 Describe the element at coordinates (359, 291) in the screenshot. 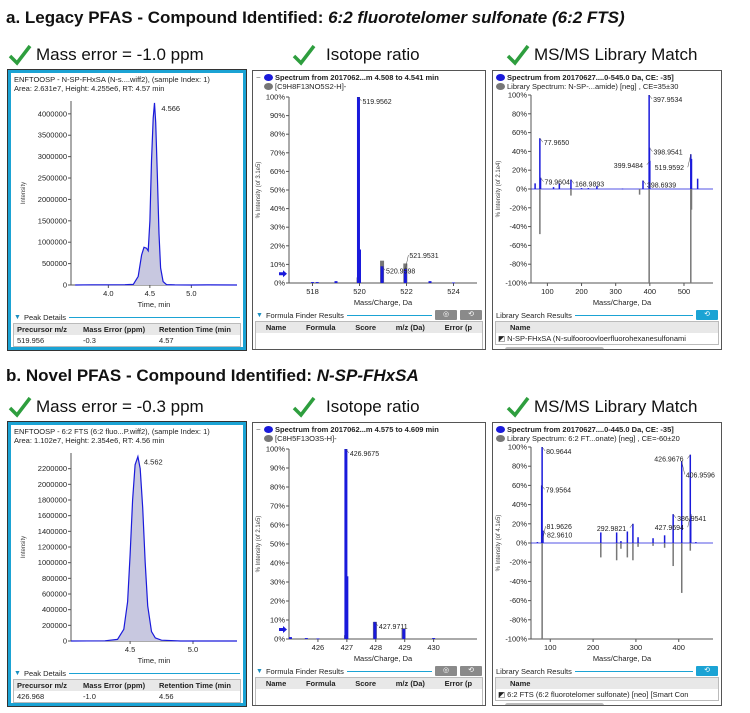

I see `x-tick-label: 520` at that location.